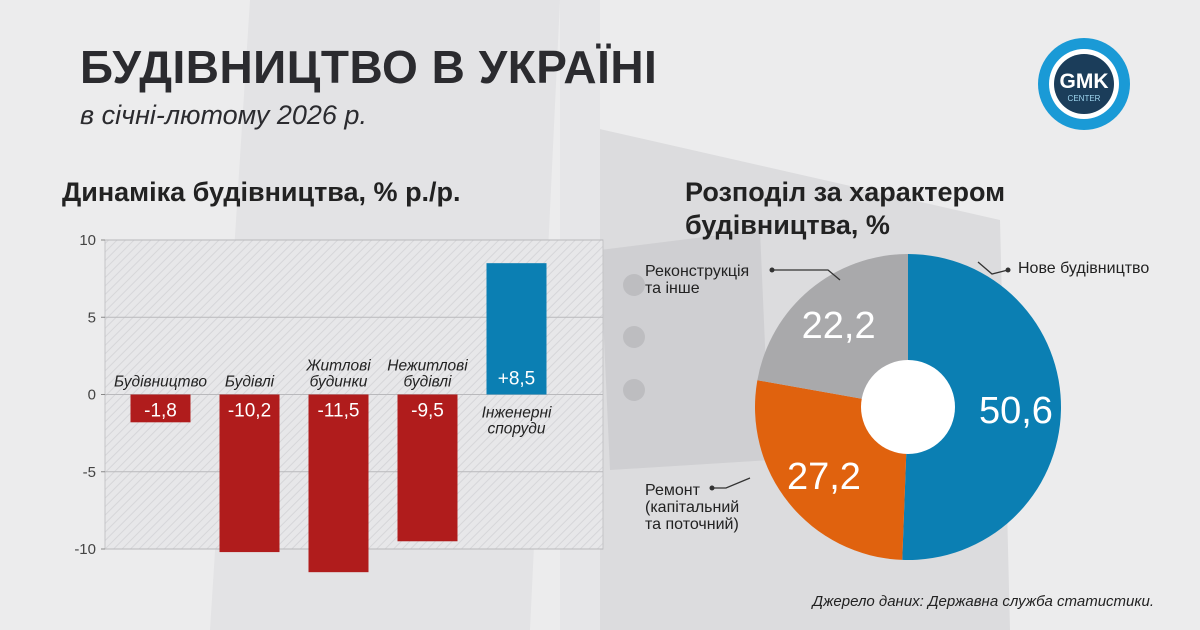  Describe the element at coordinates (250, 382) in the screenshot. I see `category-label: Будівлі` at that location.